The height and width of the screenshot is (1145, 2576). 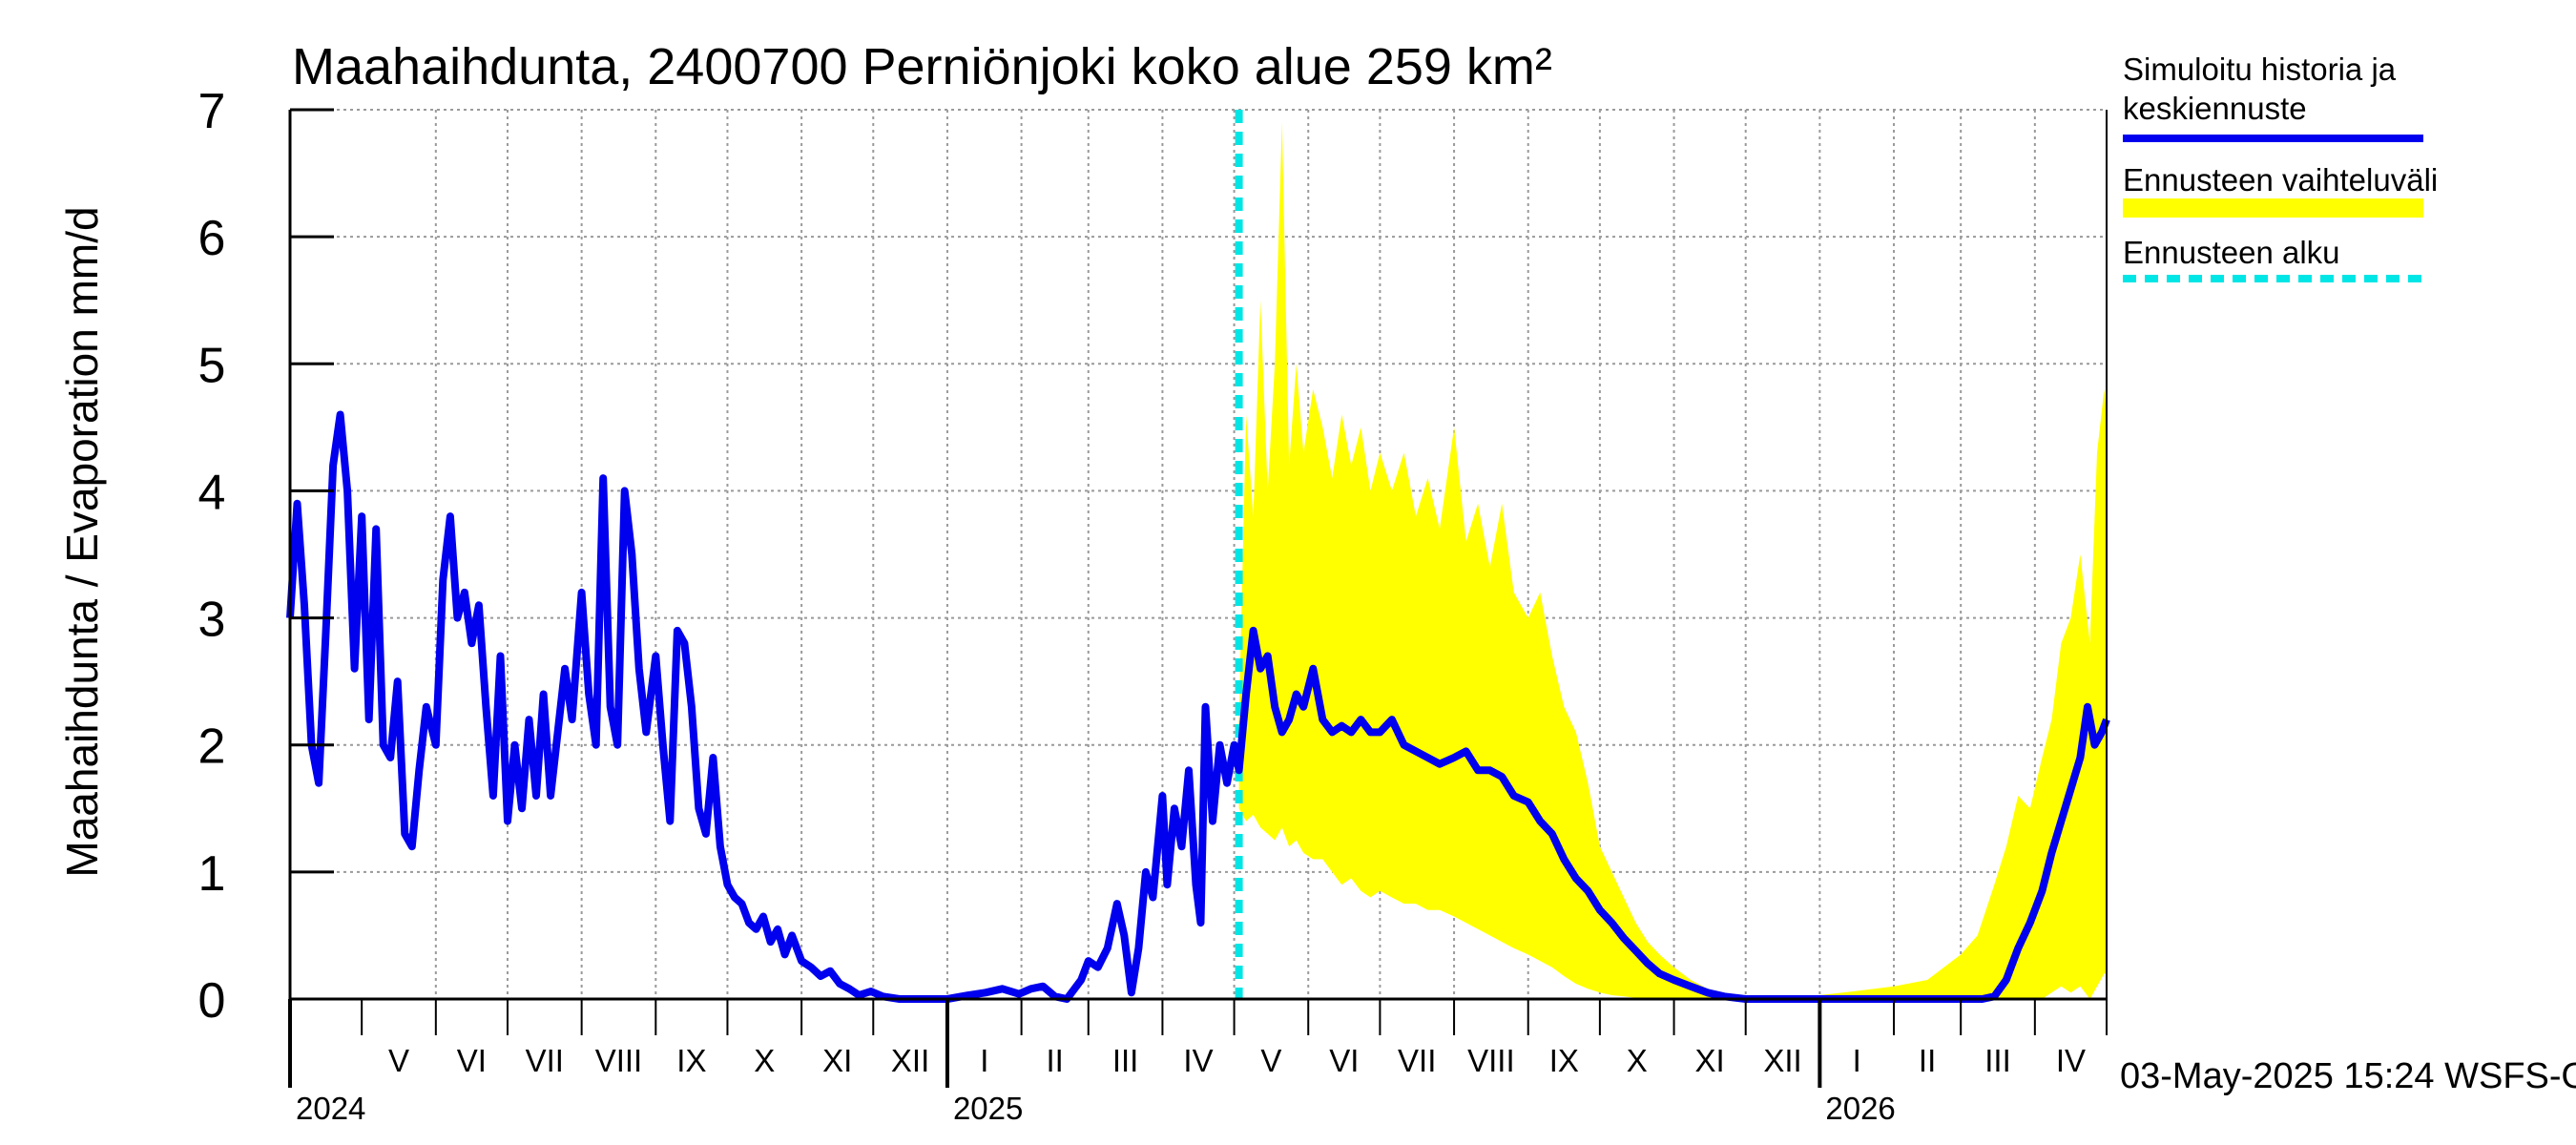 I want to click on y-tick-label: 7, so click(x=212, y=112).